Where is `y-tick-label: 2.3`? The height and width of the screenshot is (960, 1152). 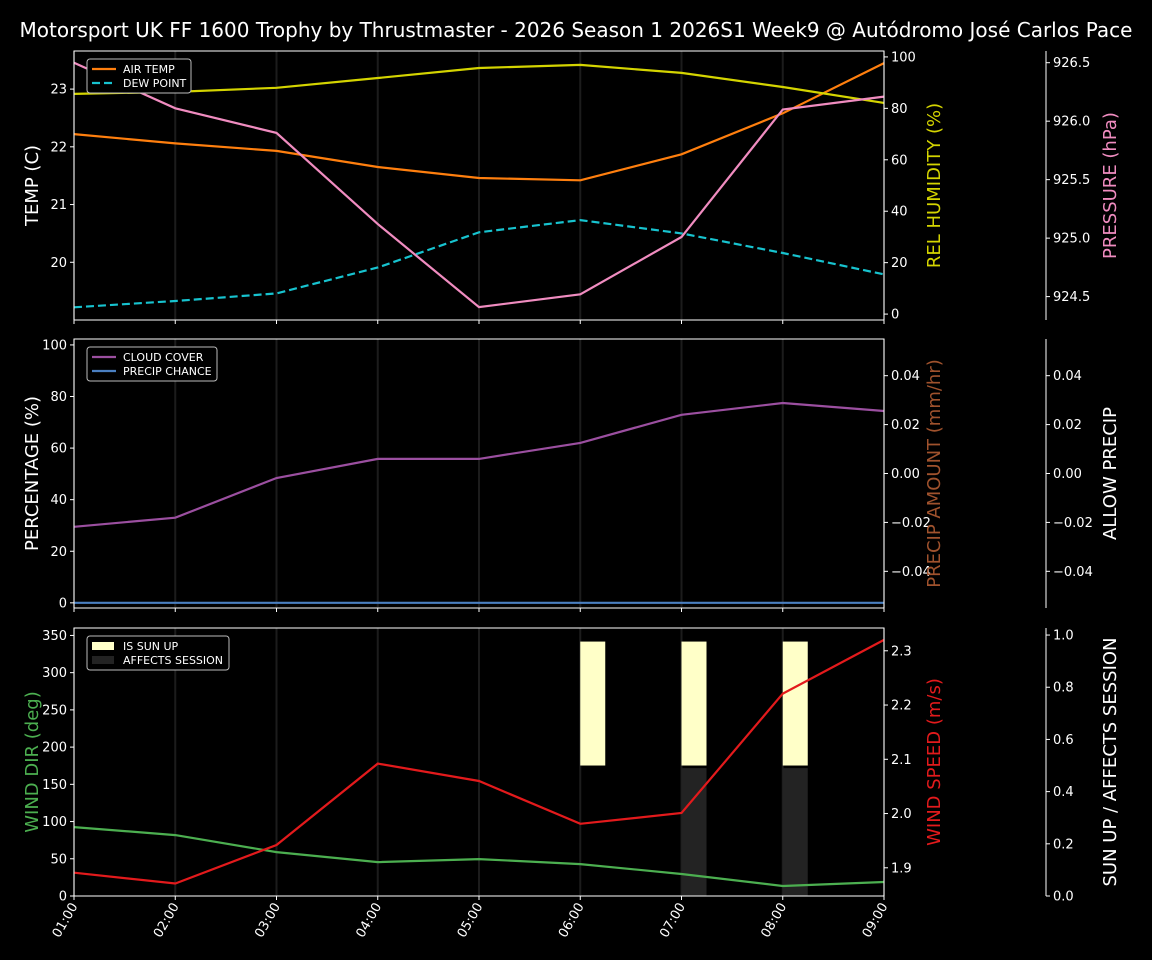 y-tick-label: 2.3 is located at coordinates (901, 651).